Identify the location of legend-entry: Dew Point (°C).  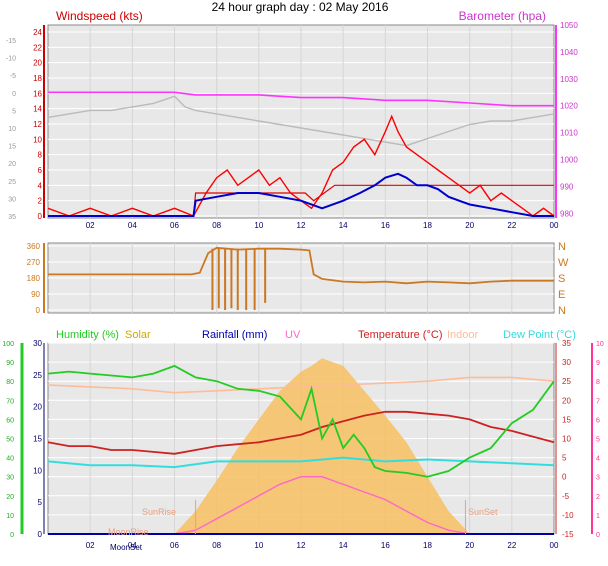
(539, 335).